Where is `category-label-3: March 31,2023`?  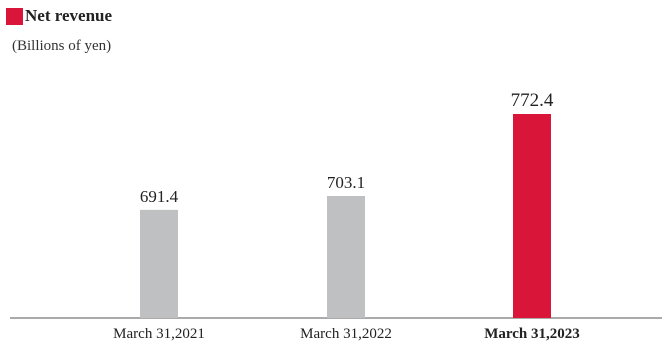 category-label-3: March 31,2023 is located at coordinates (532, 334).